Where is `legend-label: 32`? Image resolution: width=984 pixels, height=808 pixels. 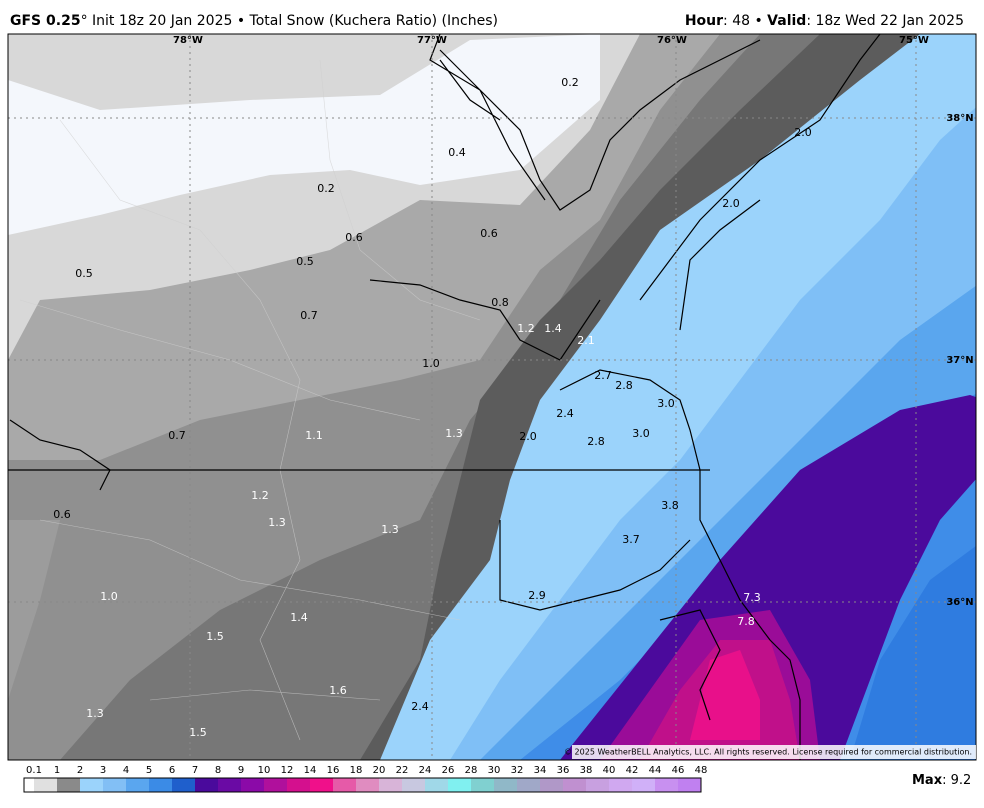
legend-label: 32 is located at coordinates (517, 770).